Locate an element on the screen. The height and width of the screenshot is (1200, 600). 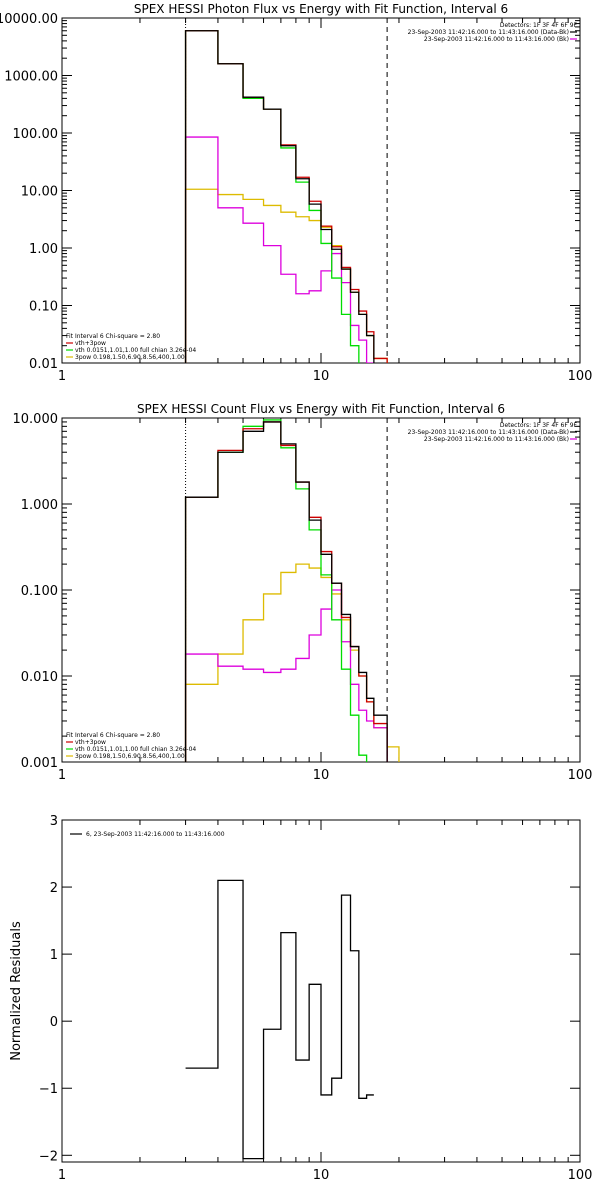
y-tick-label: 2 is located at coordinates (54, 888).